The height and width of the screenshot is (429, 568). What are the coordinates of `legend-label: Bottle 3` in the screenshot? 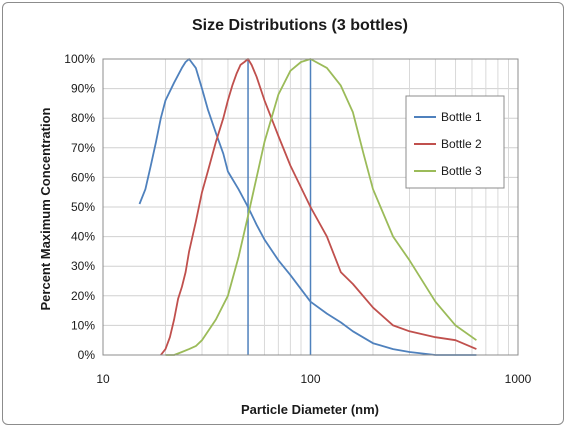 It's located at (461, 171).